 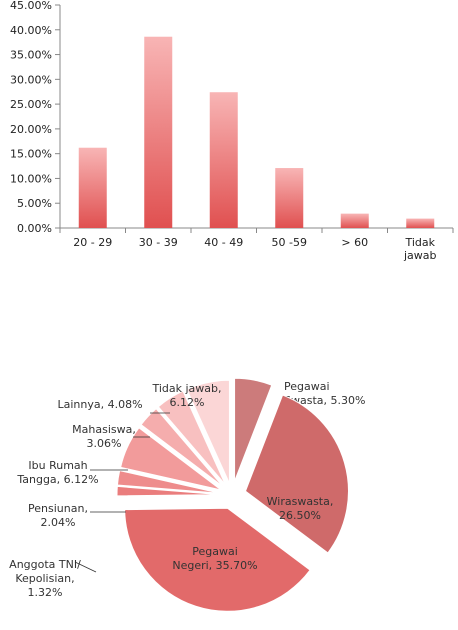 I want to click on y-tick-label: 40.00%, so click(x=31, y=30).